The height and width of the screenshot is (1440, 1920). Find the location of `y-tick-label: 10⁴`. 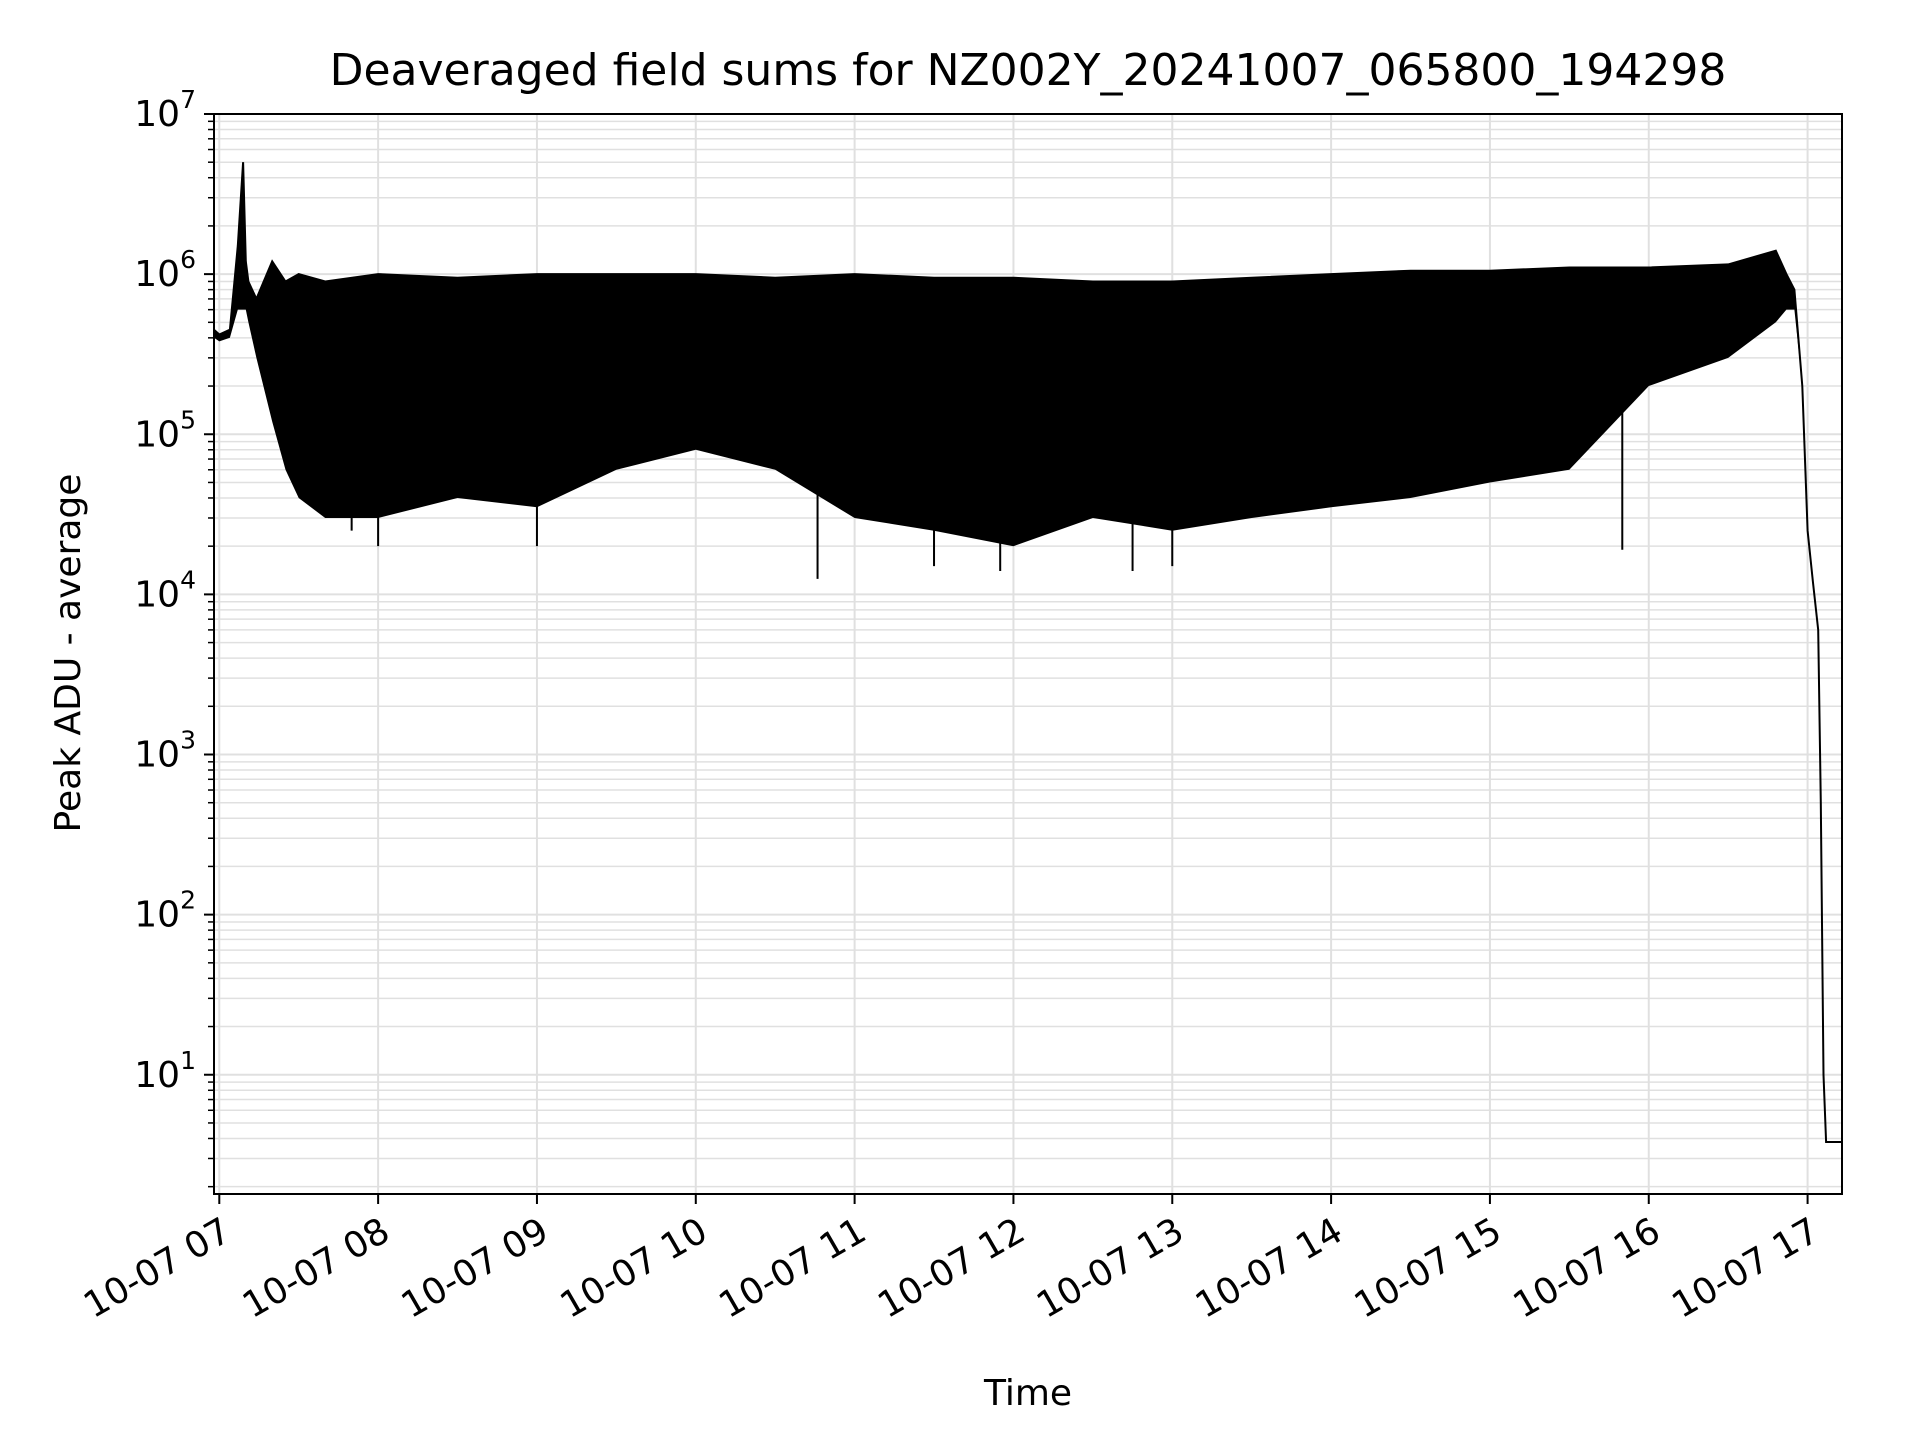

y-tick-label: 10⁴ is located at coordinates (165, 590).